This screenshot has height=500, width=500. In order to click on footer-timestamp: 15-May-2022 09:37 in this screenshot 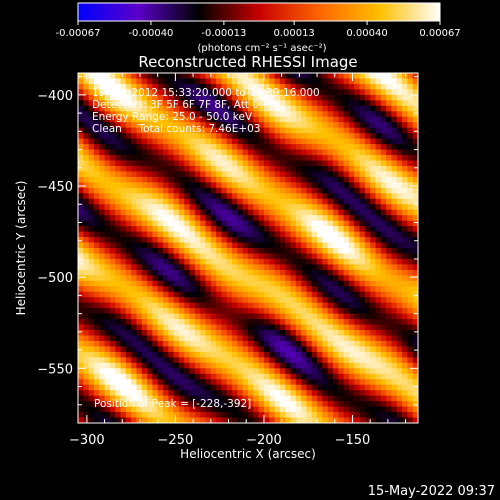, I will do `click(431, 491)`.